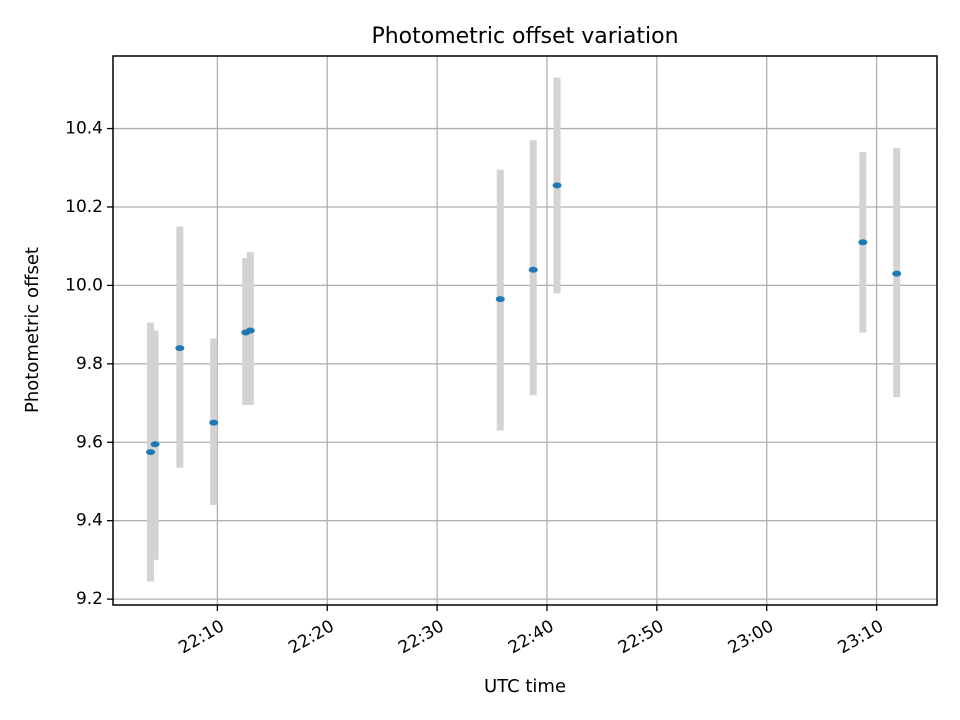  I want to click on chart-title: Photometric offset variation, so click(524, 36).